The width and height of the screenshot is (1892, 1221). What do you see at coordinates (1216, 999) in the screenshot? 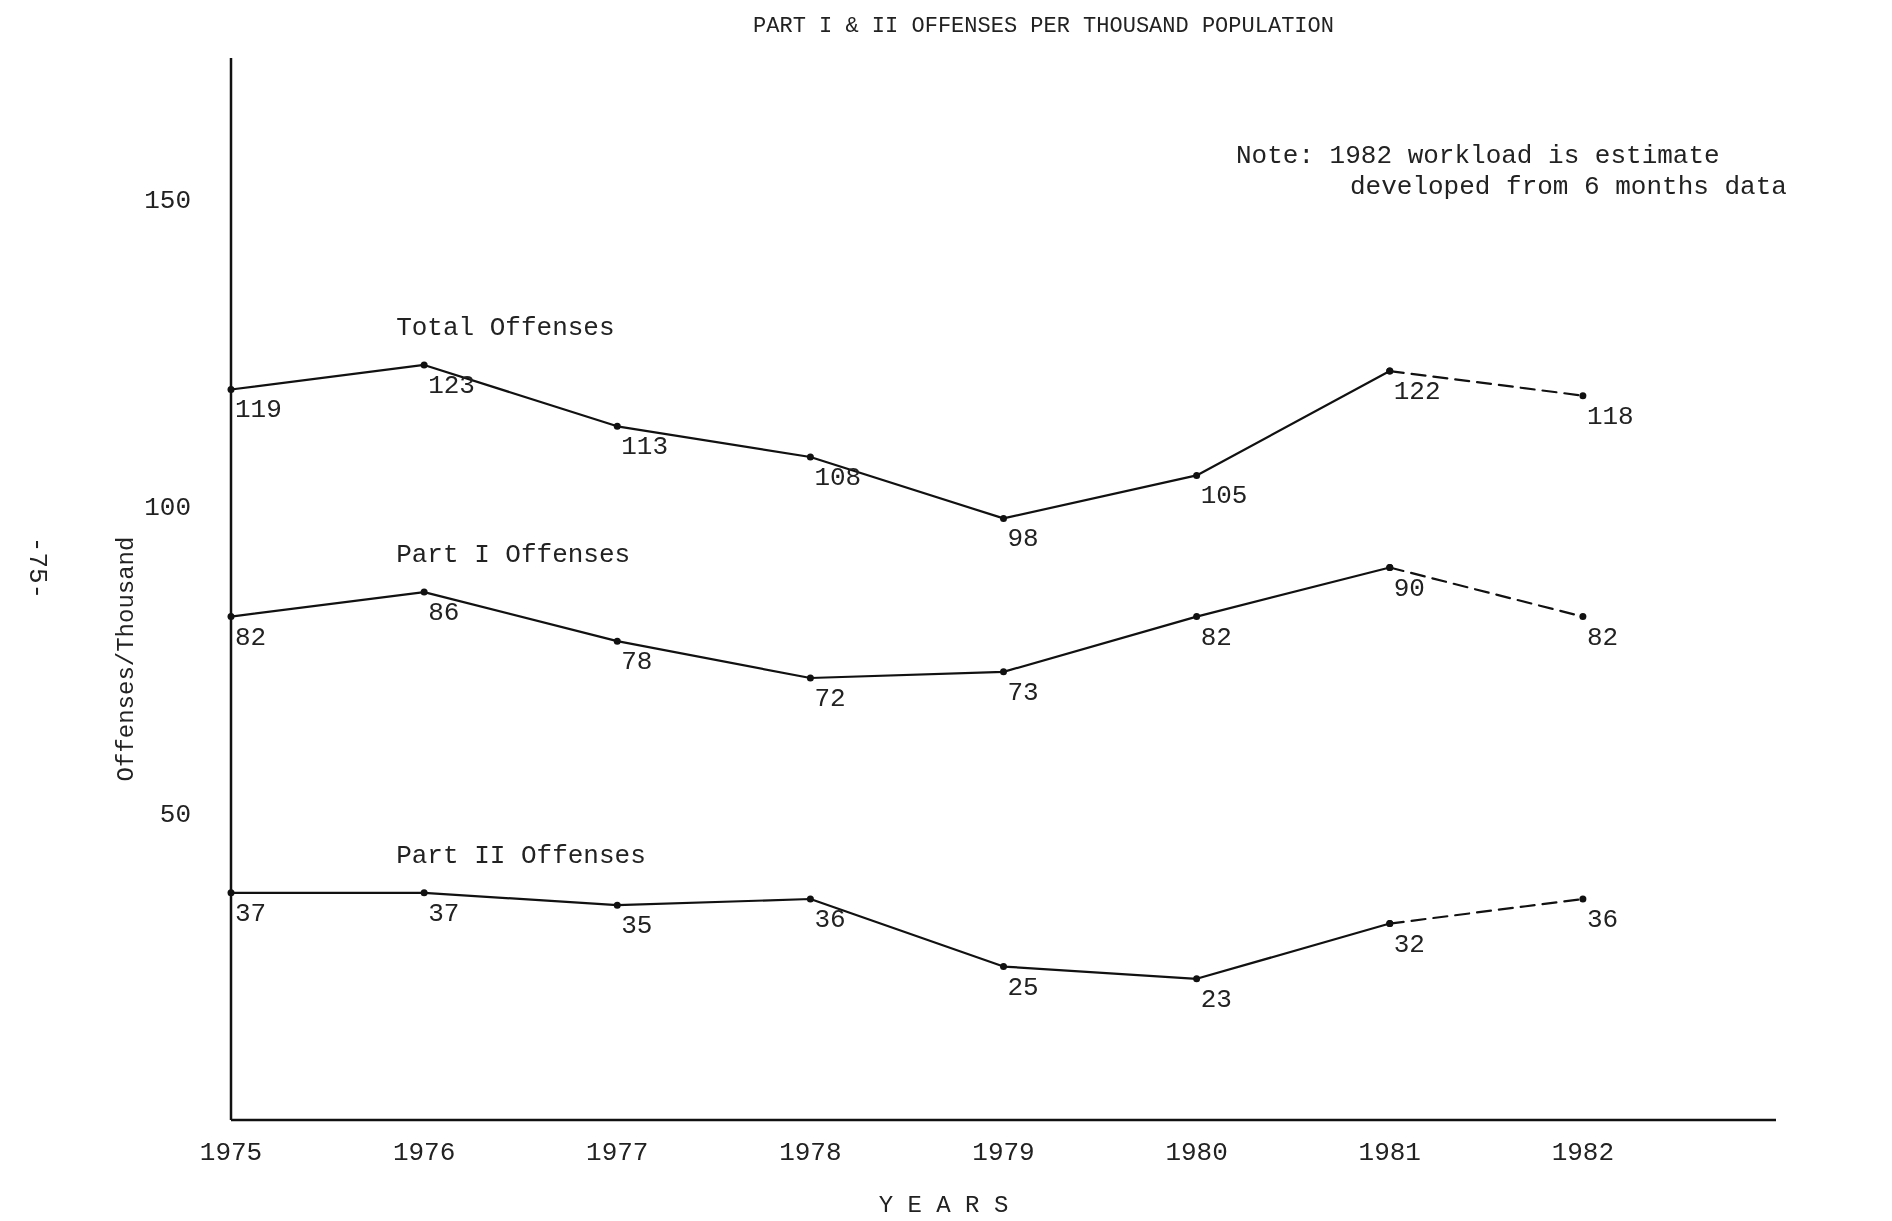
I see `data-label: 23` at bounding box center [1216, 999].